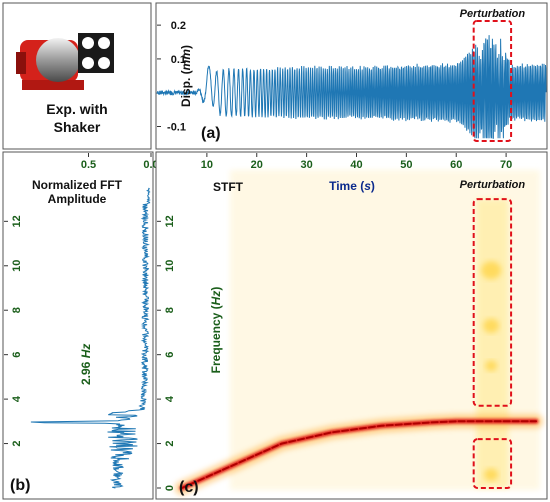 This screenshot has width=550, height=502. I want to click on shaker-device-icon, so click(65, 61).